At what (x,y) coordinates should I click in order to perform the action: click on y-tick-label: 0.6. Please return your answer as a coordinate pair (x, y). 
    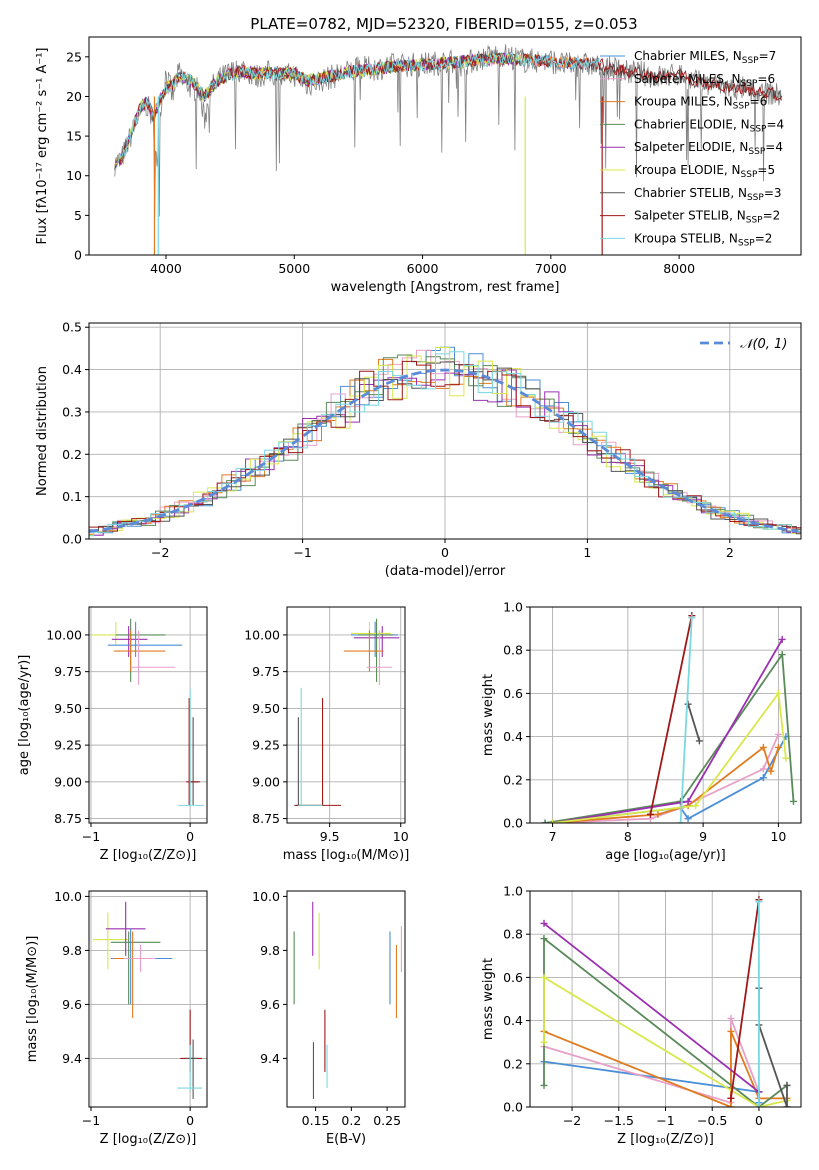
    Looking at the image, I should click on (513, 693).